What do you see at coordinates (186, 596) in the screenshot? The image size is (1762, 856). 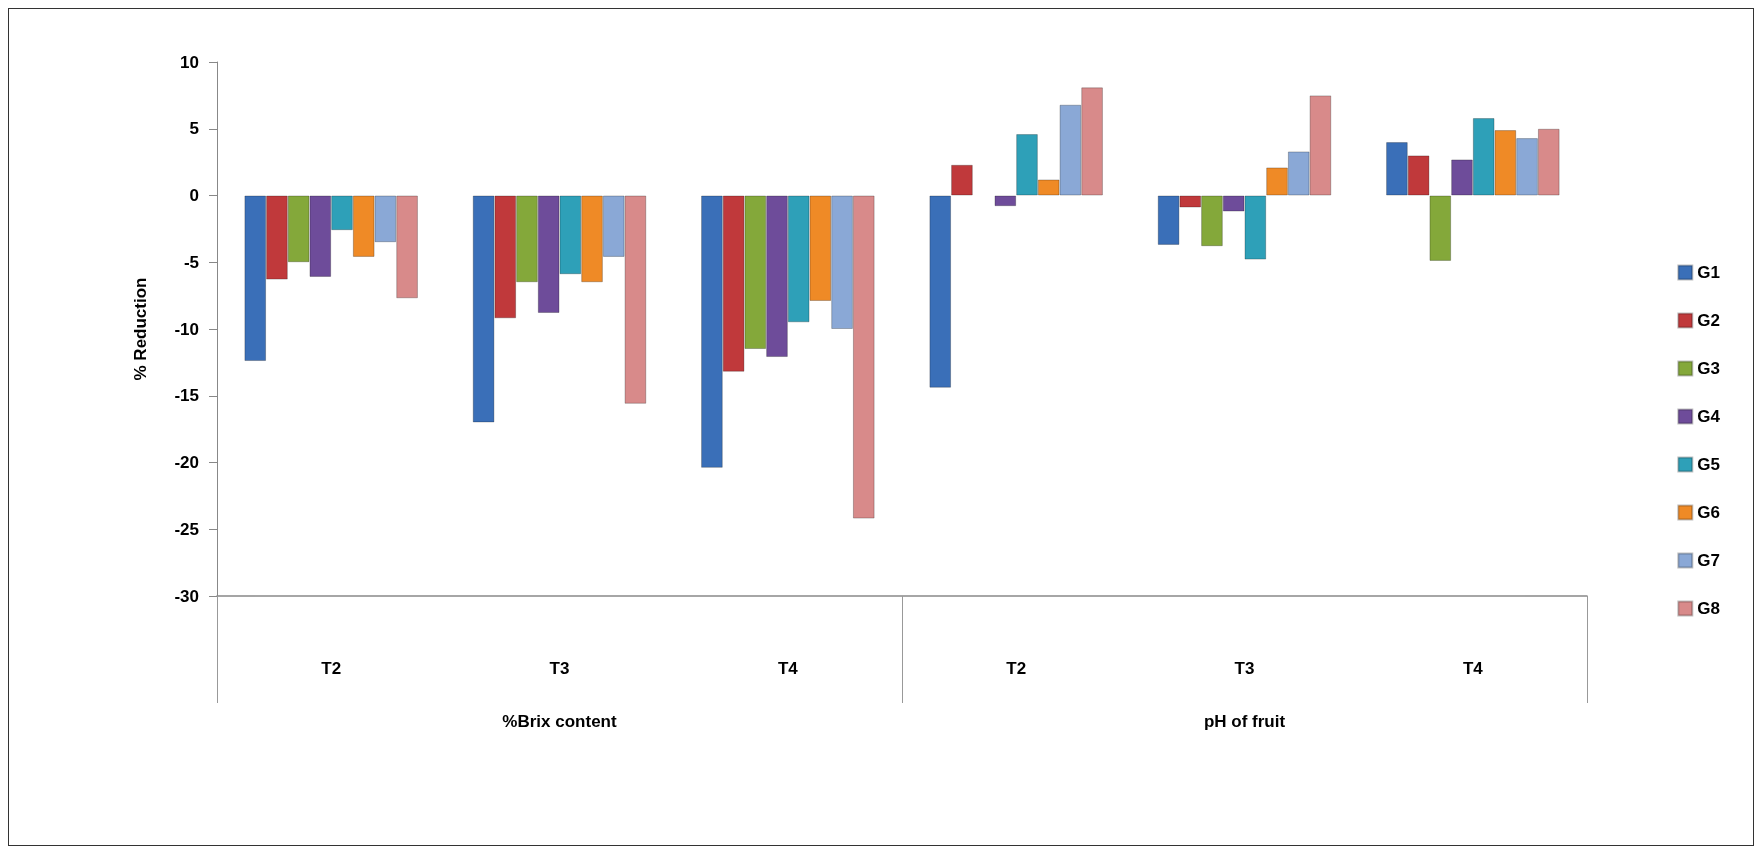 I see `y-tick-label: -30` at bounding box center [186, 596].